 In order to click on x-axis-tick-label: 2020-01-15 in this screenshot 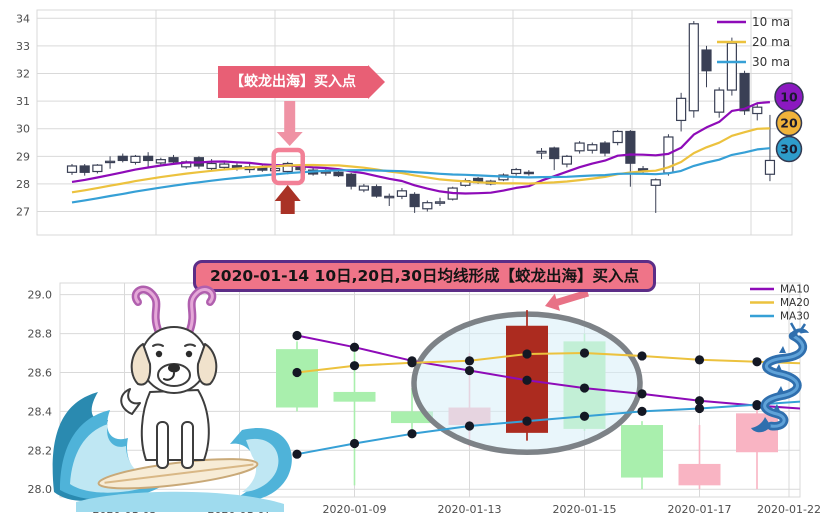, I will do `click(585, 509)`.